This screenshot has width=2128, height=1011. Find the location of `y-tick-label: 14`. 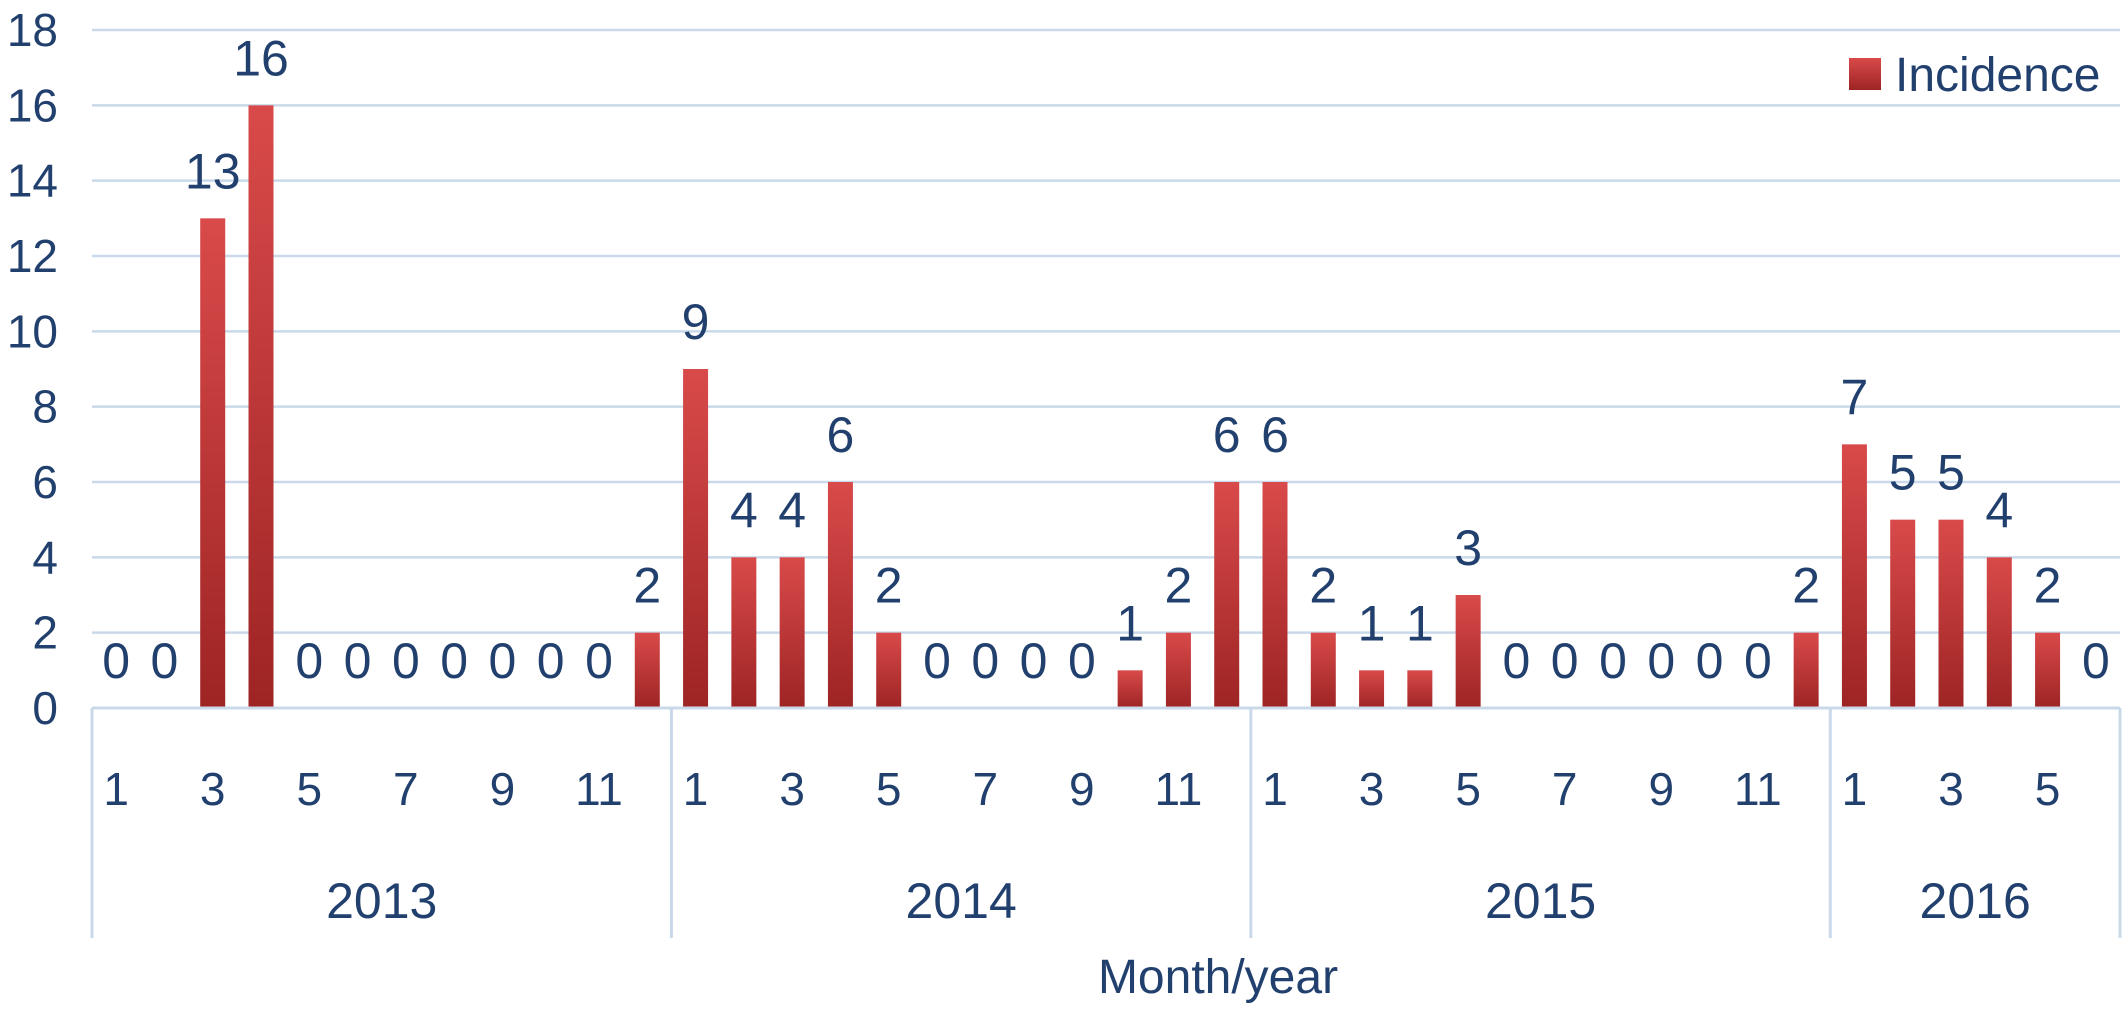

y-tick-label: 14 is located at coordinates (32, 181).